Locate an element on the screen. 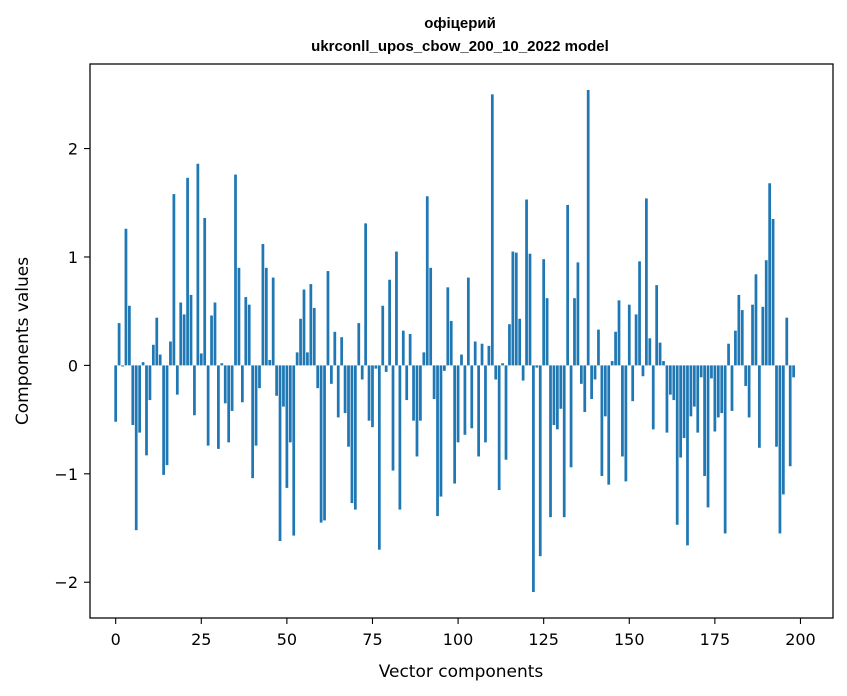 The image size is (847, 696). y-tick-label: 1 is located at coordinates (73, 257).